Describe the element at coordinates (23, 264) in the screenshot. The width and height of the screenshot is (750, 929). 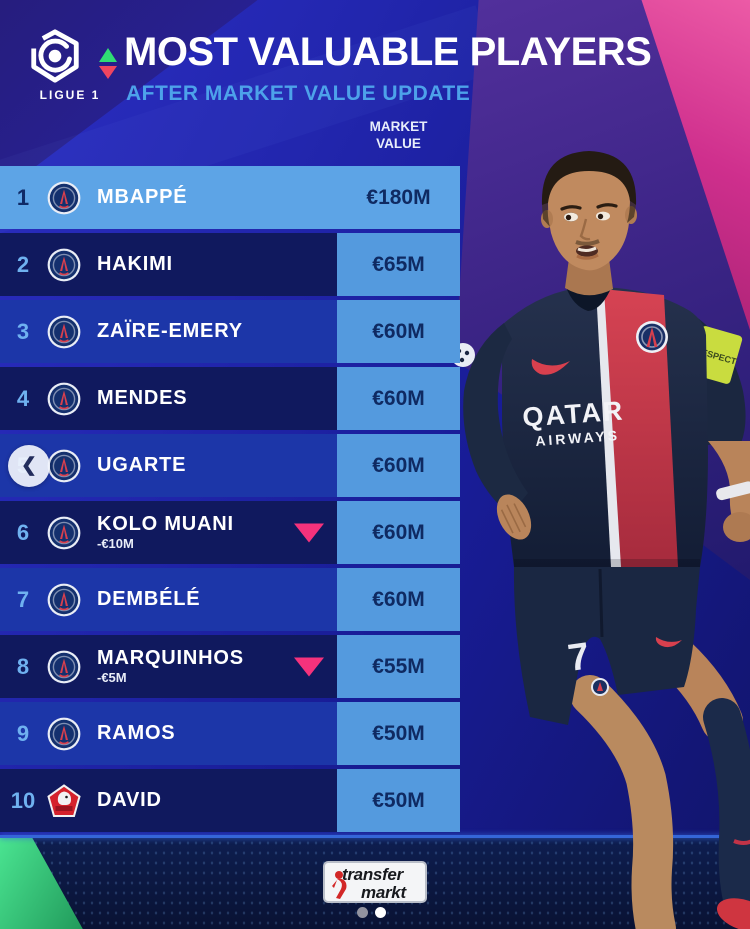
I see `rank-label: 2` at that location.